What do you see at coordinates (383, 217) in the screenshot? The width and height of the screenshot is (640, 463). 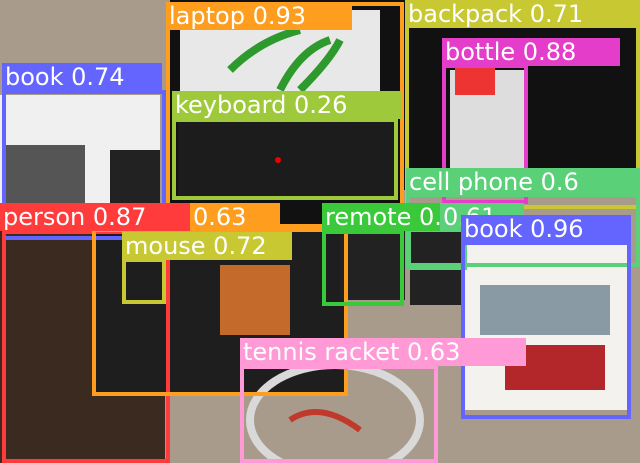 I see `label-remote: remote 0.6` at bounding box center [383, 217].